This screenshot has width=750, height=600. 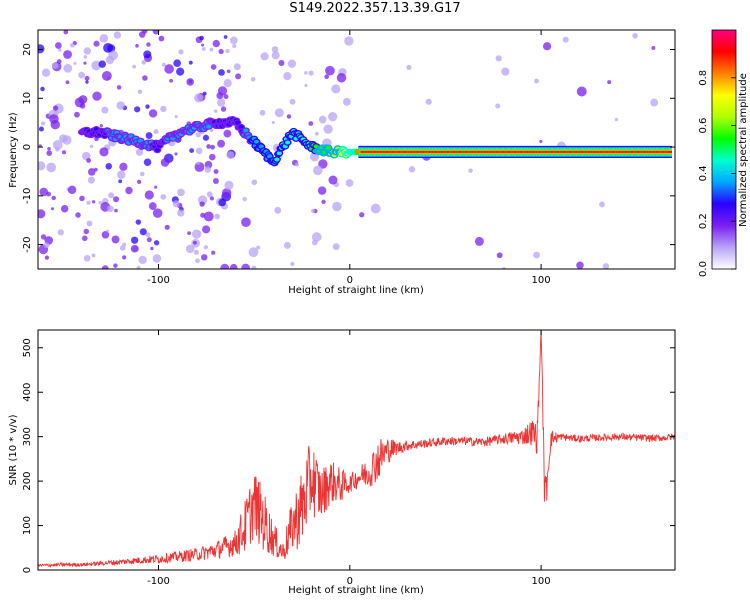 What do you see at coordinates (27, 147) in the screenshot?
I see `y-tick-label: 0` at bounding box center [27, 147].